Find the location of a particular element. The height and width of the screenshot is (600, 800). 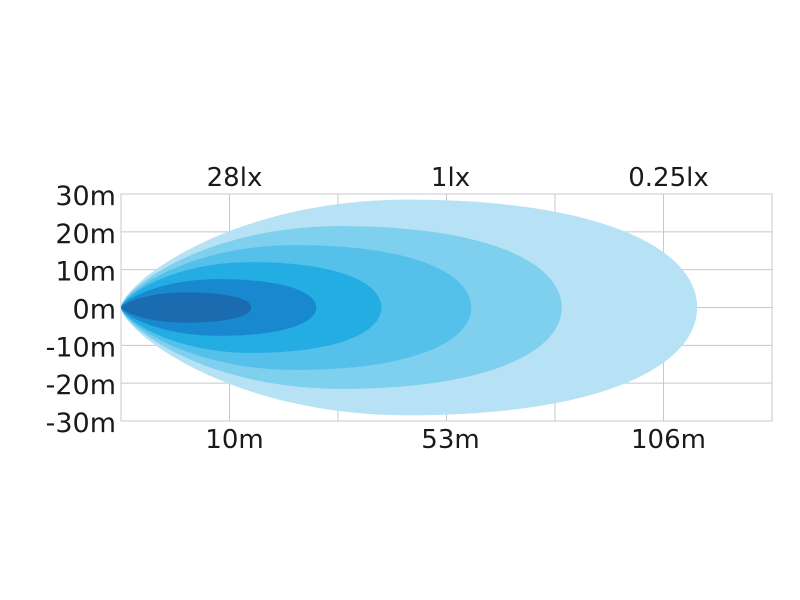

y-tick-labels: 30m 20m 10m 0m -10m -20m -30m is located at coordinates (81, 310).